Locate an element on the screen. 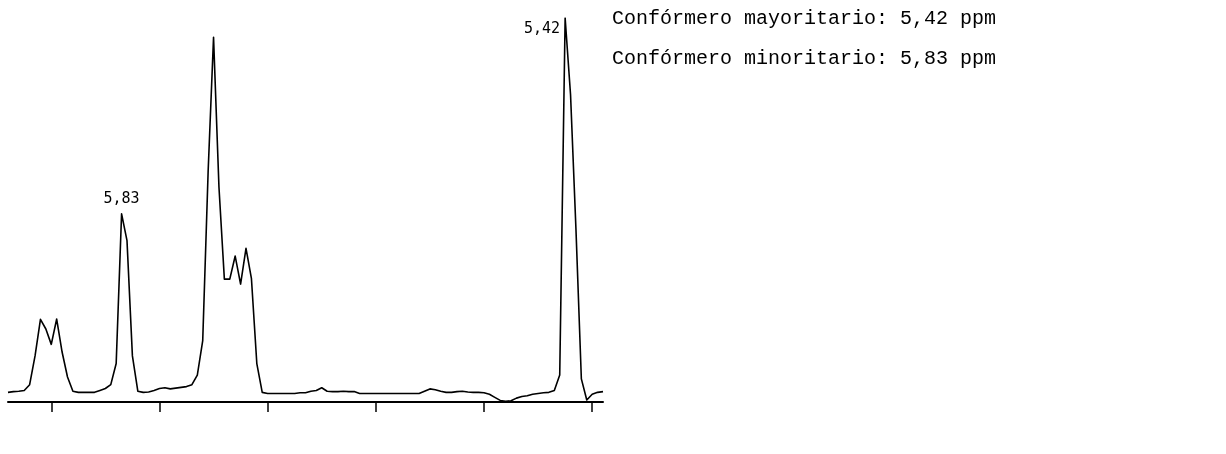  text: Confórmero minoritario: 5,83 ppm is located at coordinates (804, 58).